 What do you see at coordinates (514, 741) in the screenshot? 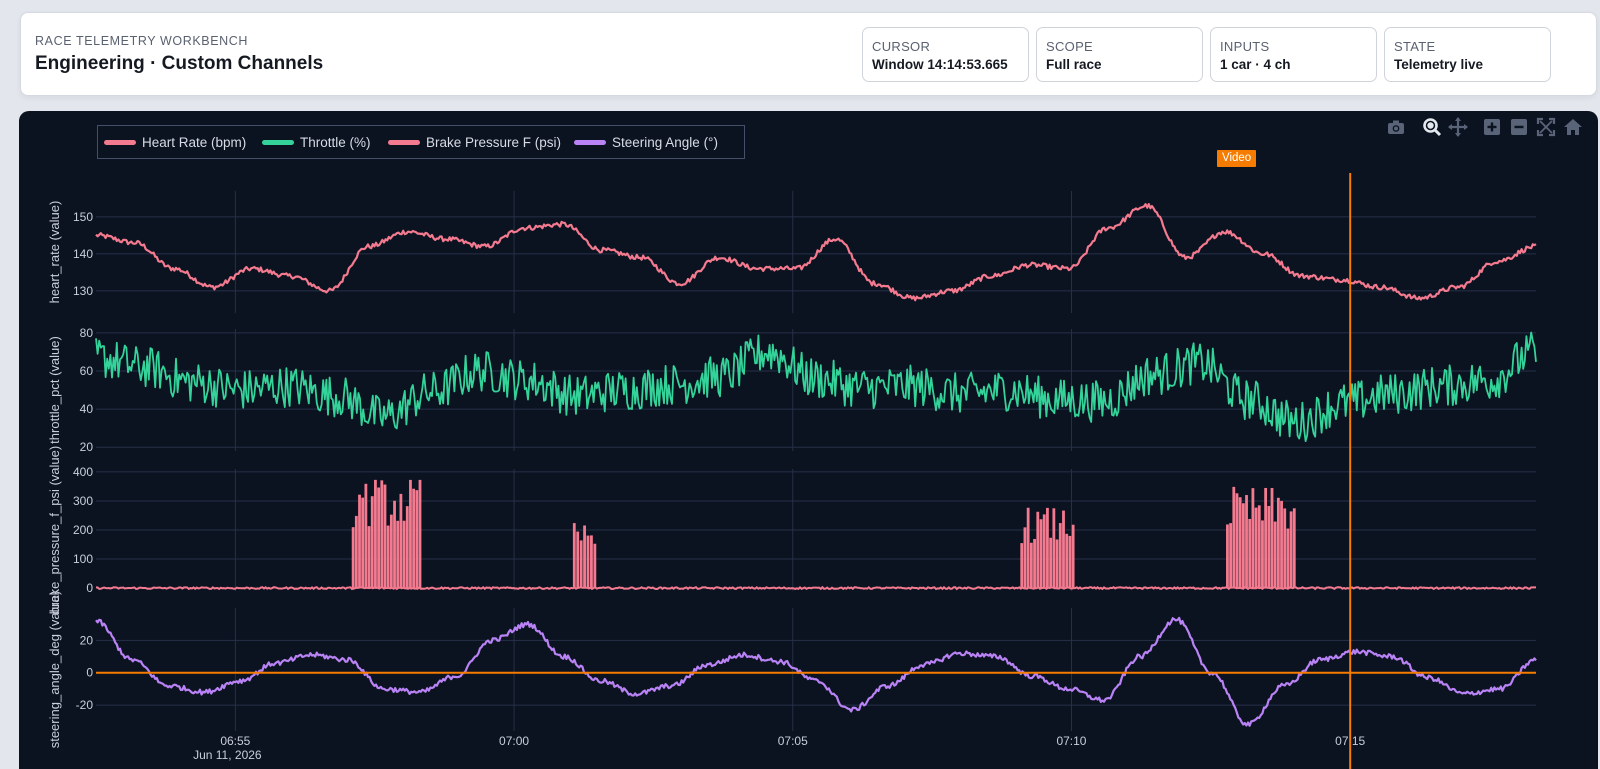
I see `x-tick-label: 07:00` at bounding box center [514, 741].